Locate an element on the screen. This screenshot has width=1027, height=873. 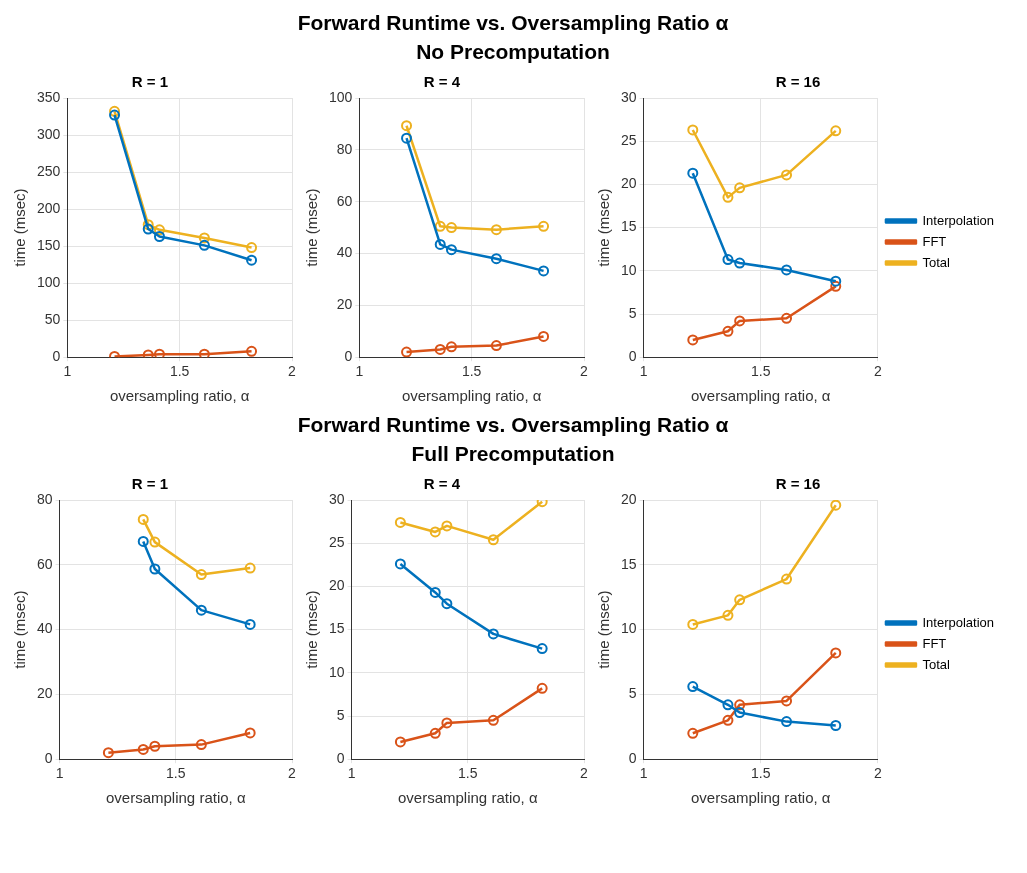
legend-label: FFT is located at coordinates (934, 643).